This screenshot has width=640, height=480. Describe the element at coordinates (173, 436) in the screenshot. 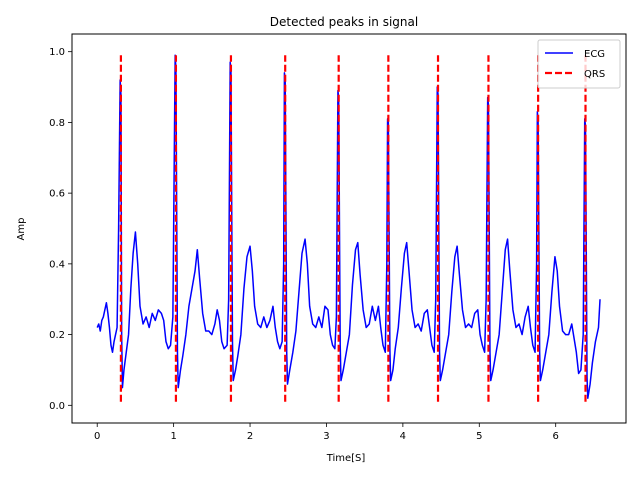

I see `x-tick-label: 1` at that location.